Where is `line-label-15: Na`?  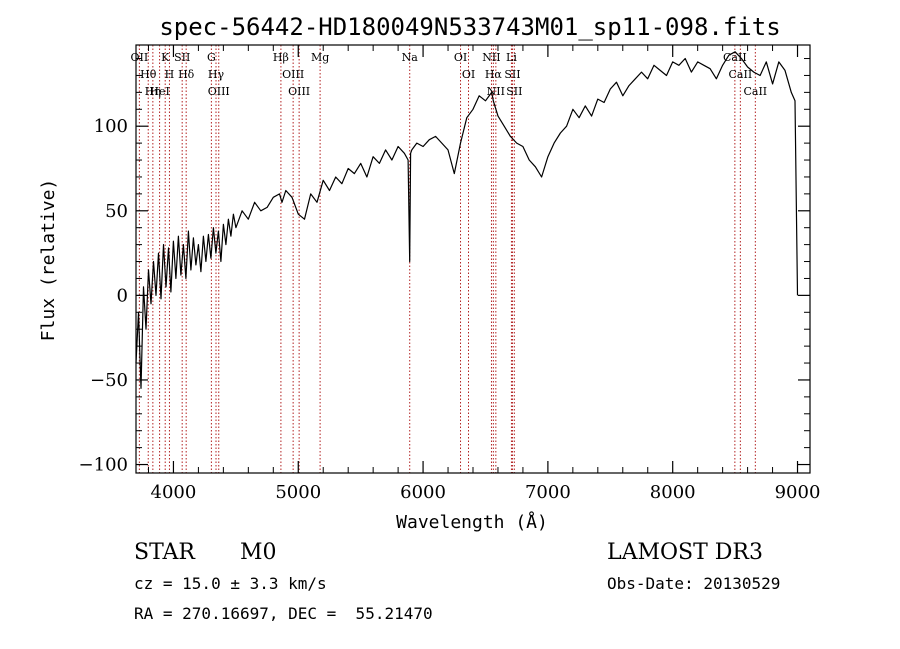 line-label-15: Na is located at coordinates (410, 57).